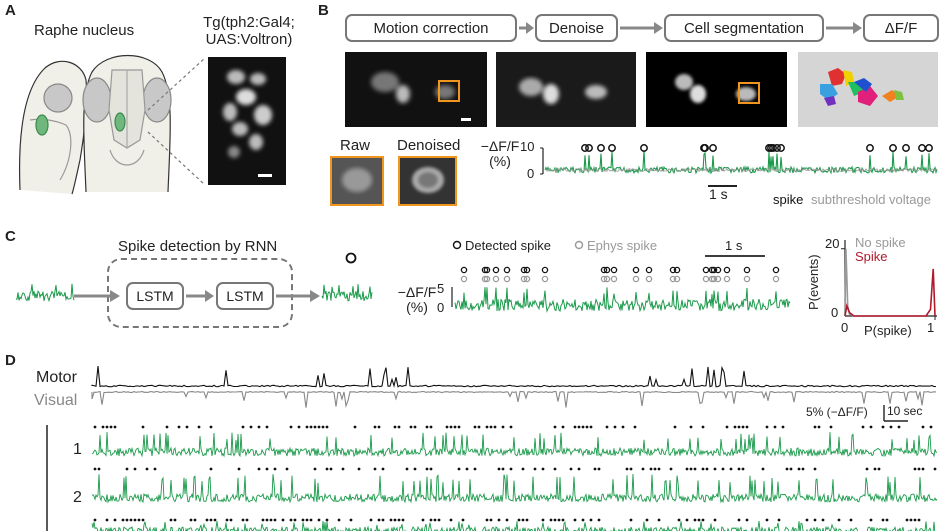 The image size is (944, 531). What do you see at coordinates (741, 170) in the screenshot?
I see `b-subthreshold-trace` at bounding box center [741, 170].